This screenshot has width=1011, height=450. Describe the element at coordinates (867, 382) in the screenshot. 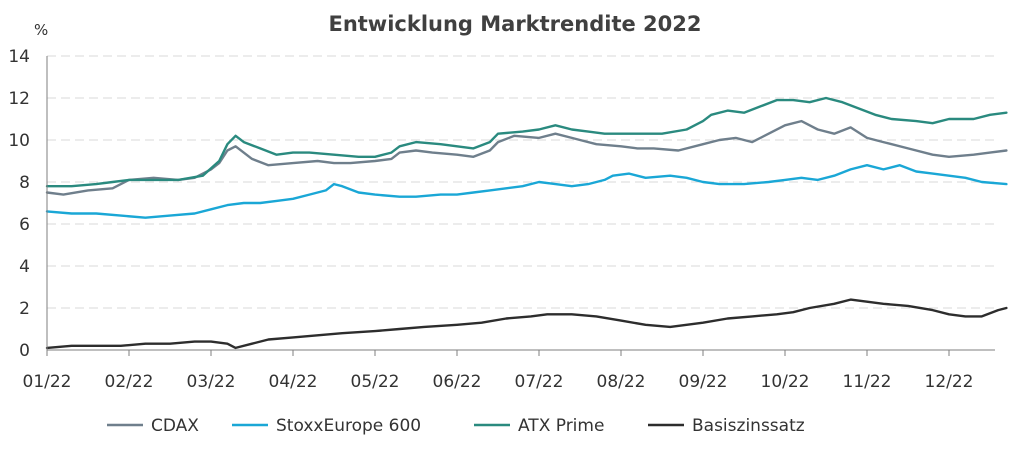

I see `x-tick-label: 11/22` at that location.